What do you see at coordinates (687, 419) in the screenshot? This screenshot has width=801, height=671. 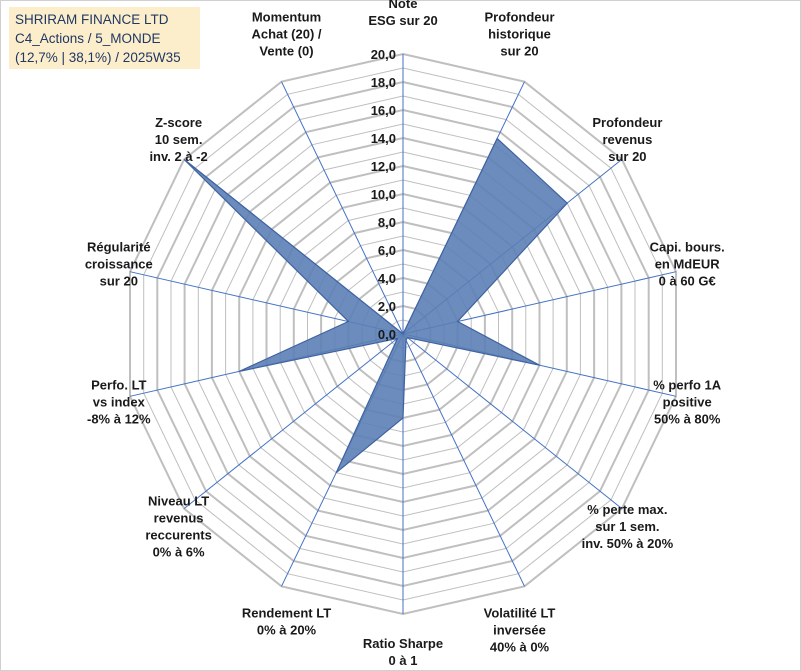 I see `axis-label-line: 50% à 80%` at bounding box center [687, 419].